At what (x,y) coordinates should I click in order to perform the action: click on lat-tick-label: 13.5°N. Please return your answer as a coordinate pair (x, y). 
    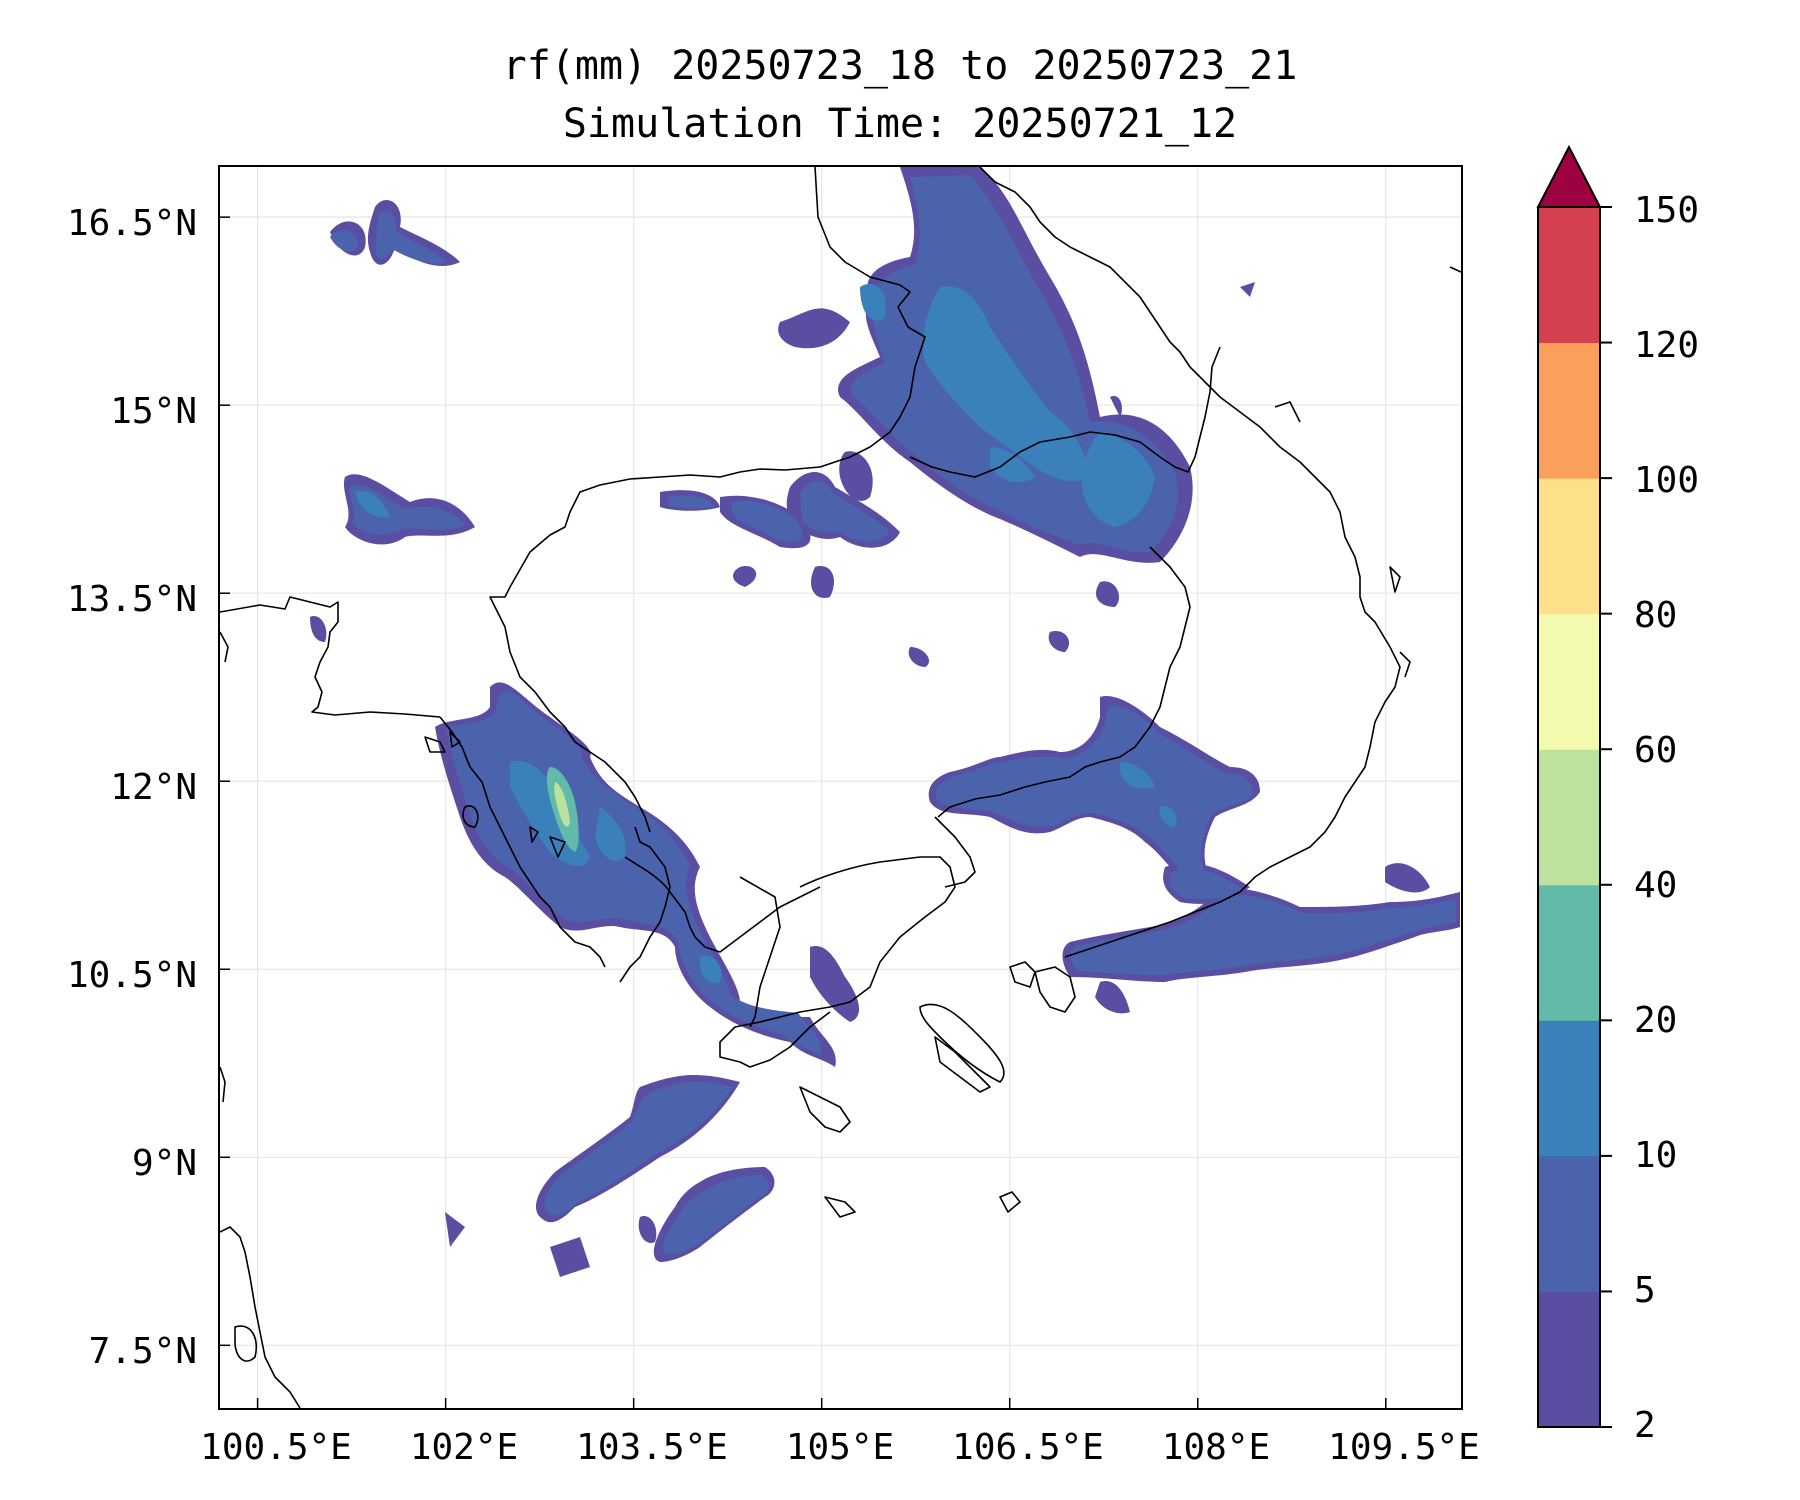
    Looking at the image, I should click on (131, 599).